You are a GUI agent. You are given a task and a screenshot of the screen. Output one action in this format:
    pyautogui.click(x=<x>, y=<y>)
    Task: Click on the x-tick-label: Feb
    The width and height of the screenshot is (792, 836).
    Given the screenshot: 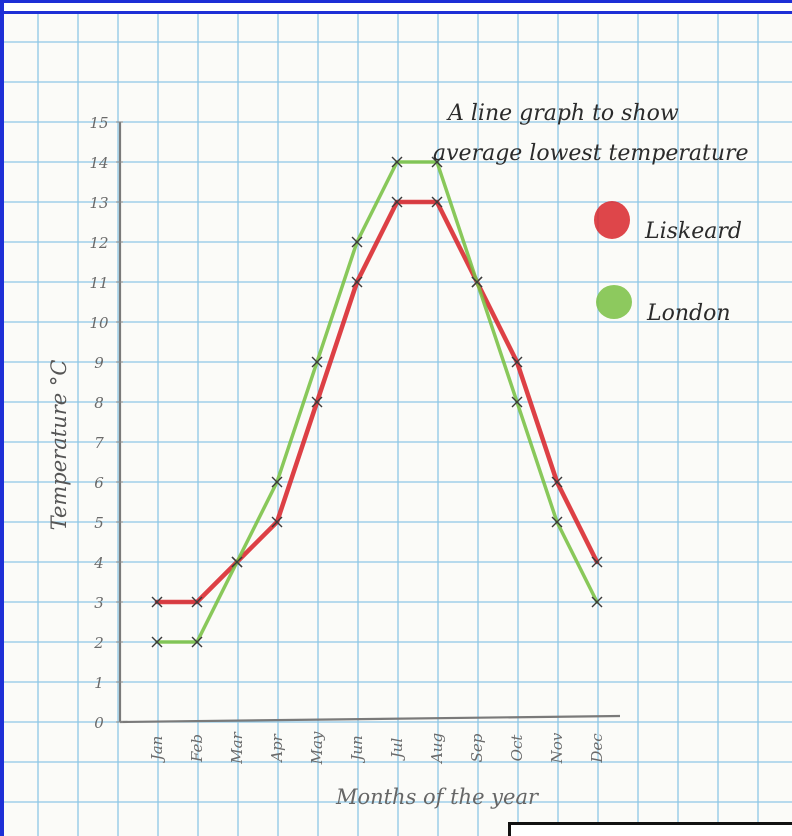 What is the action you would take?
    pyautogui.click(x=197, y=748)
    